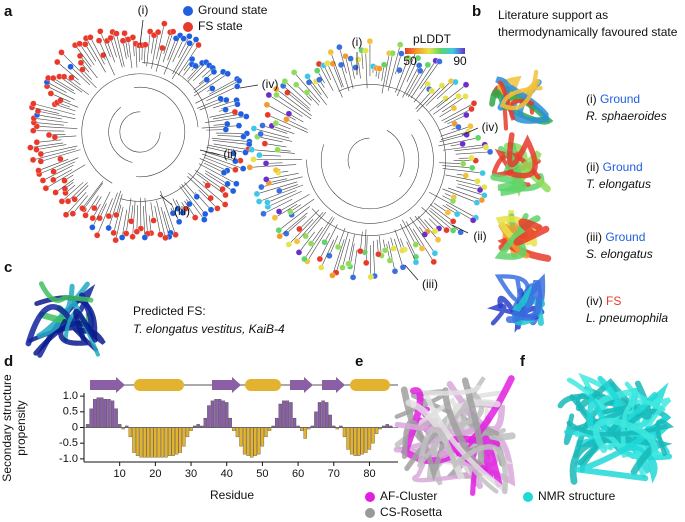  Describe the element at coordinates (166, 200) in the screenshot. I see `callout` at that location.